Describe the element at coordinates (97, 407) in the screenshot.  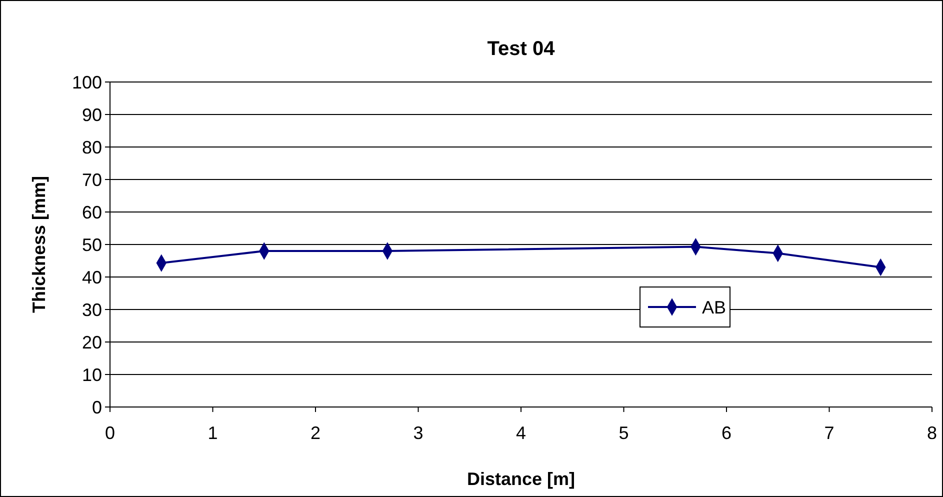
I see `y-tick-label: 0` at that location.